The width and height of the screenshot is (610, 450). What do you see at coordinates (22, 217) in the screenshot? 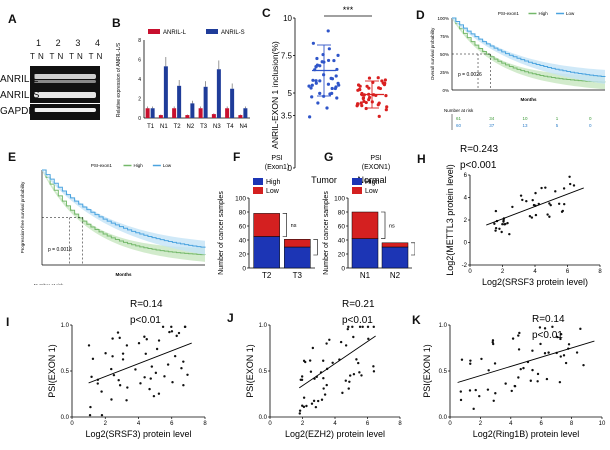
I see `y-axis-label: Progression-free survival probability` at bounding box center [22, 217].